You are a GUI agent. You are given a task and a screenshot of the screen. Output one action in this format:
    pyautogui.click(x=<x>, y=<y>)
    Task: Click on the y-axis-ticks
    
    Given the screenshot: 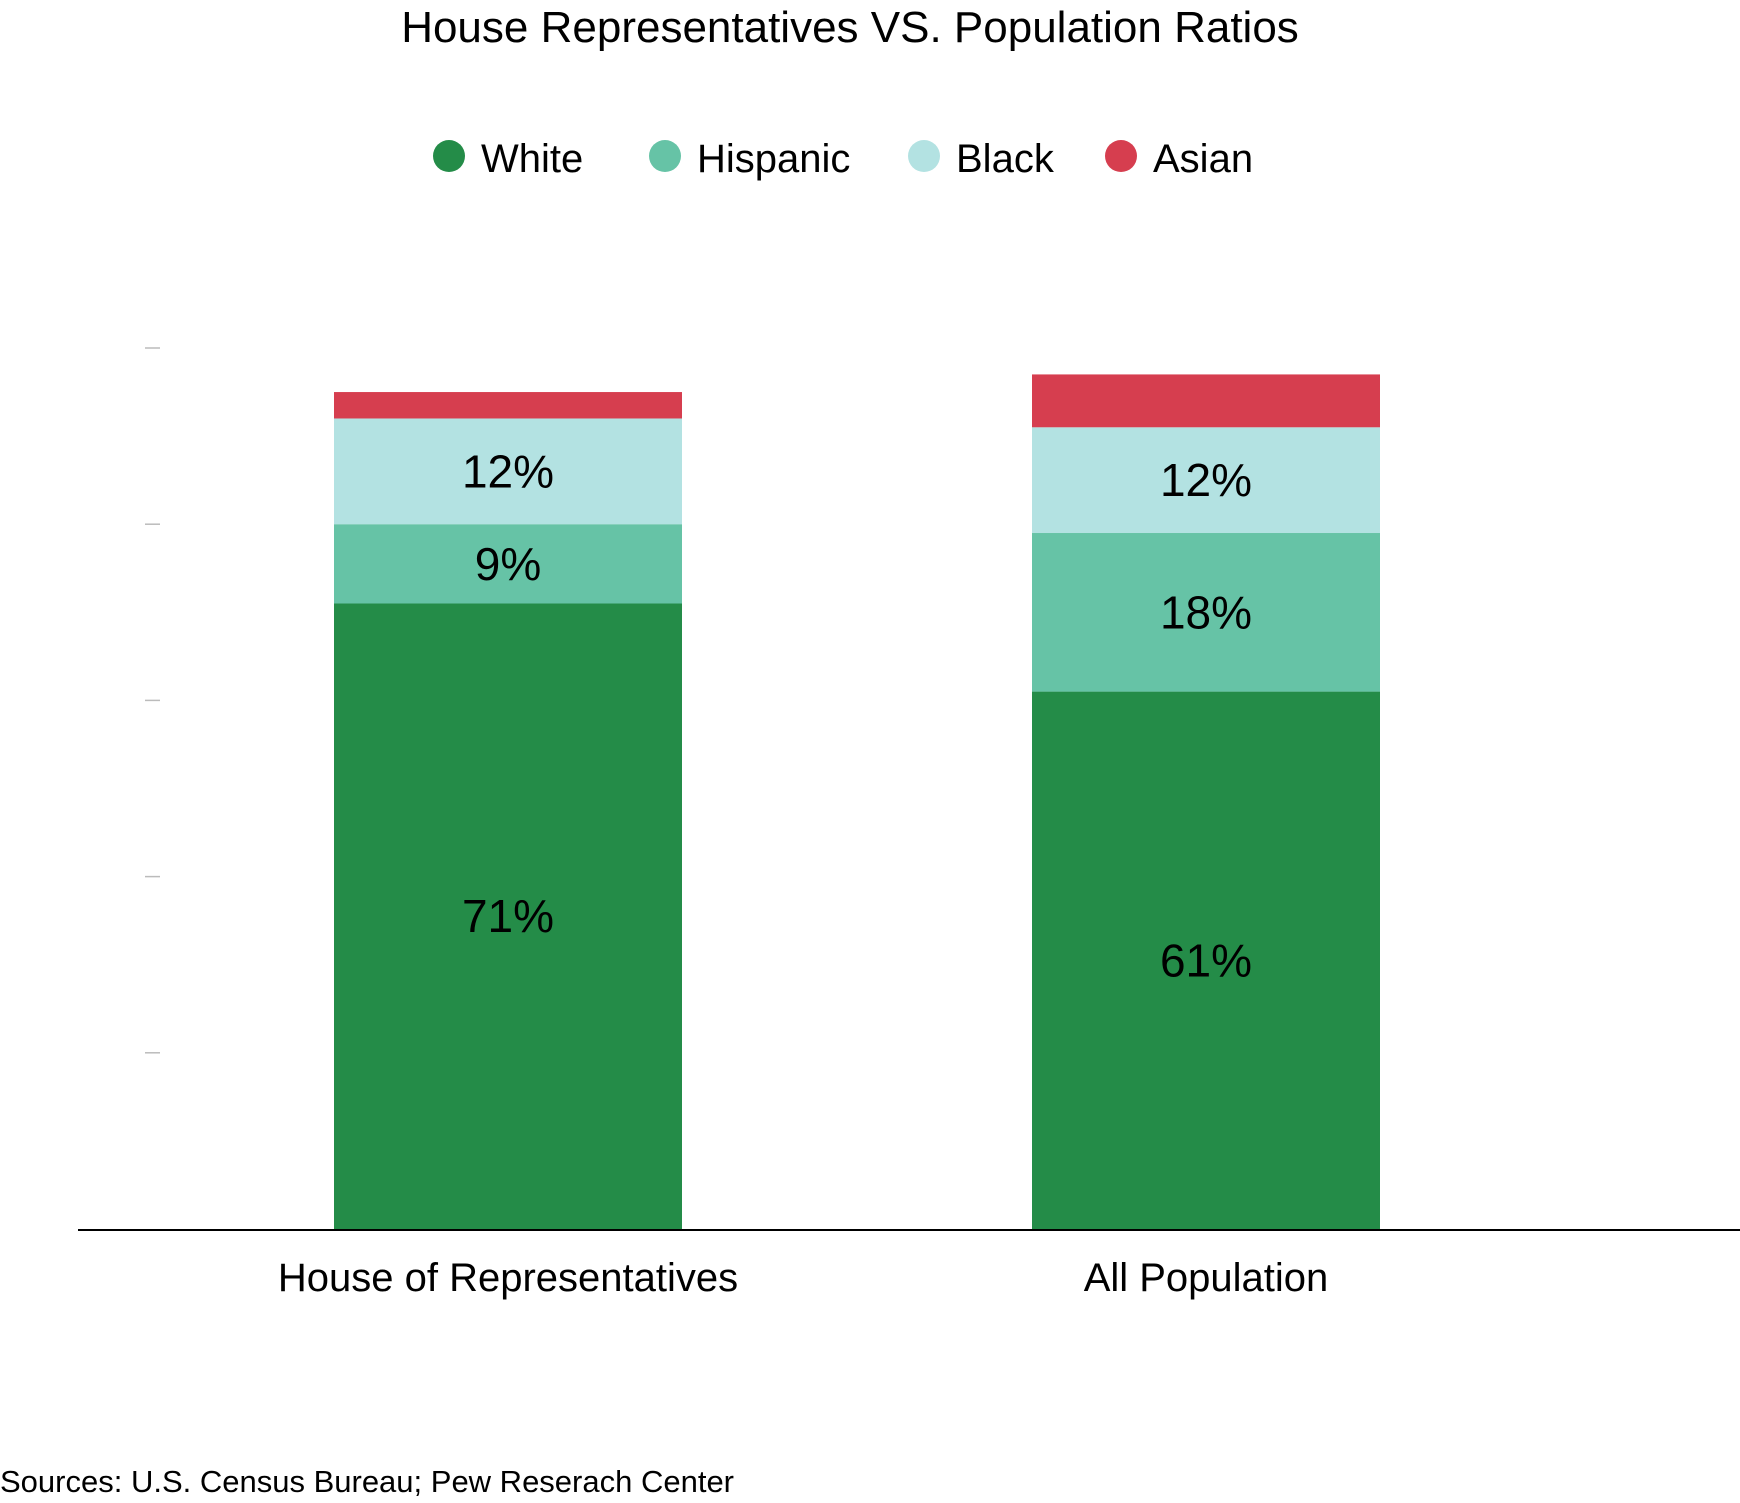 What is the action you would take?
    pyautogui.click(x=152, y=700)
    